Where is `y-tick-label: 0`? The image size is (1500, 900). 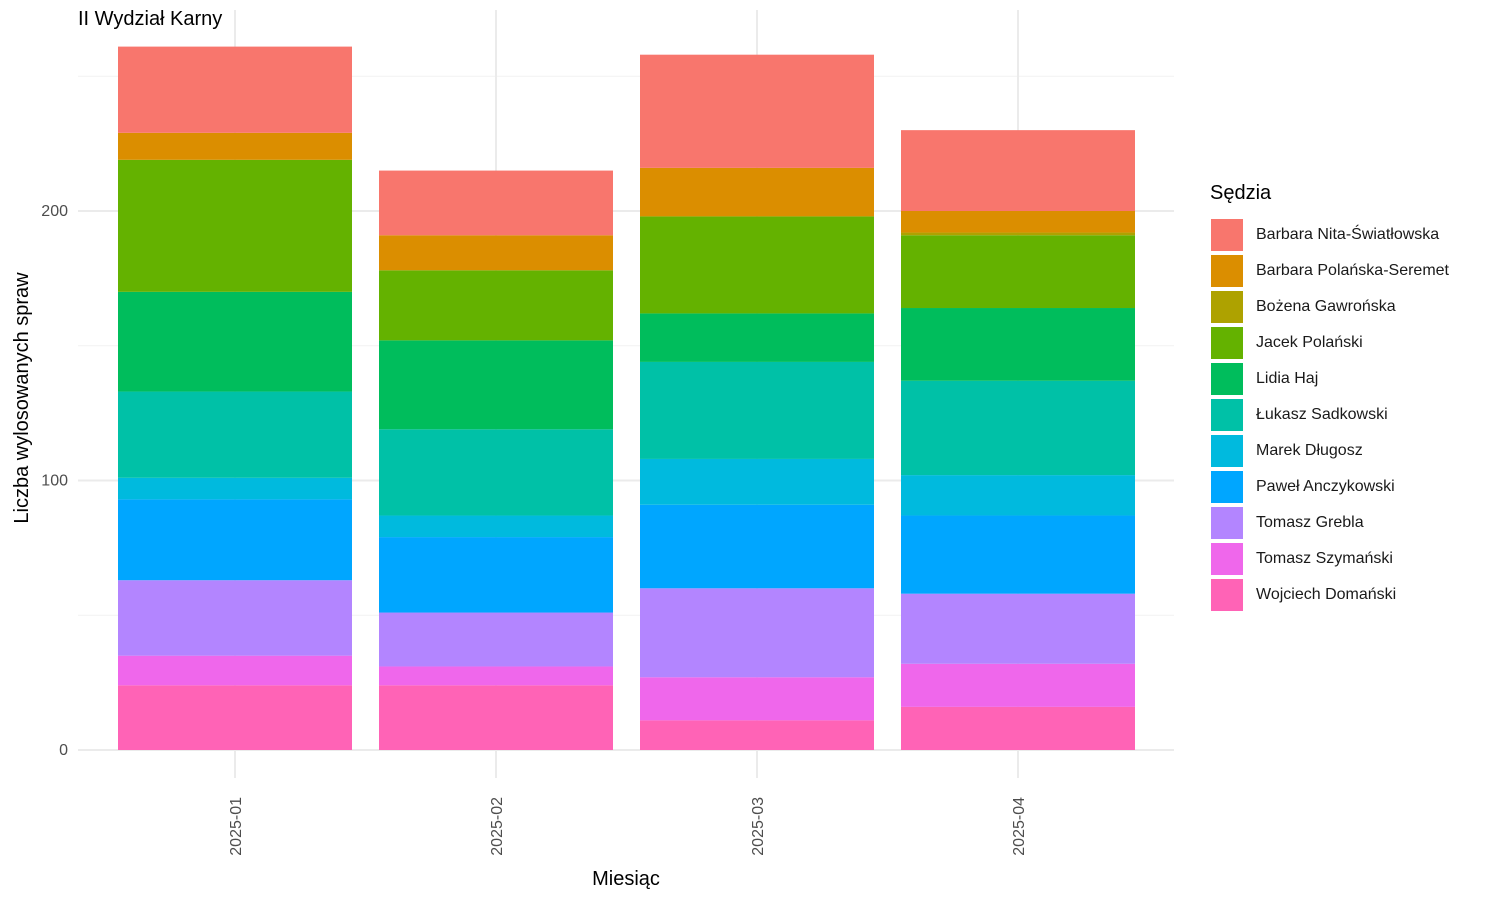
y-tick-label: 0 is located at coordinates (63, 750).